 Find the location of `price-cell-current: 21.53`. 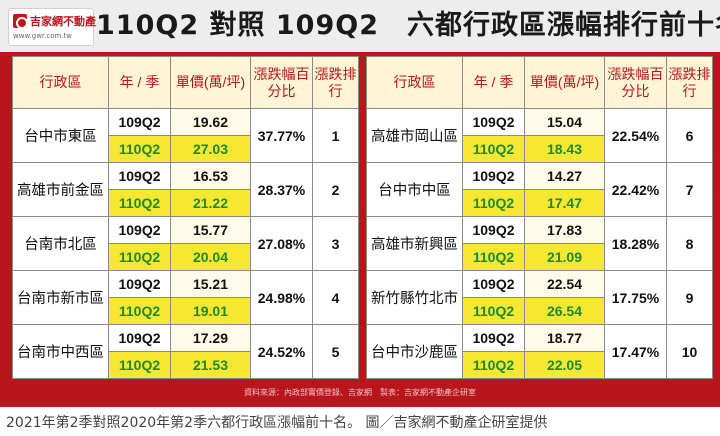

price-cell-current: 21.53 is located at coordinates (210, 365).